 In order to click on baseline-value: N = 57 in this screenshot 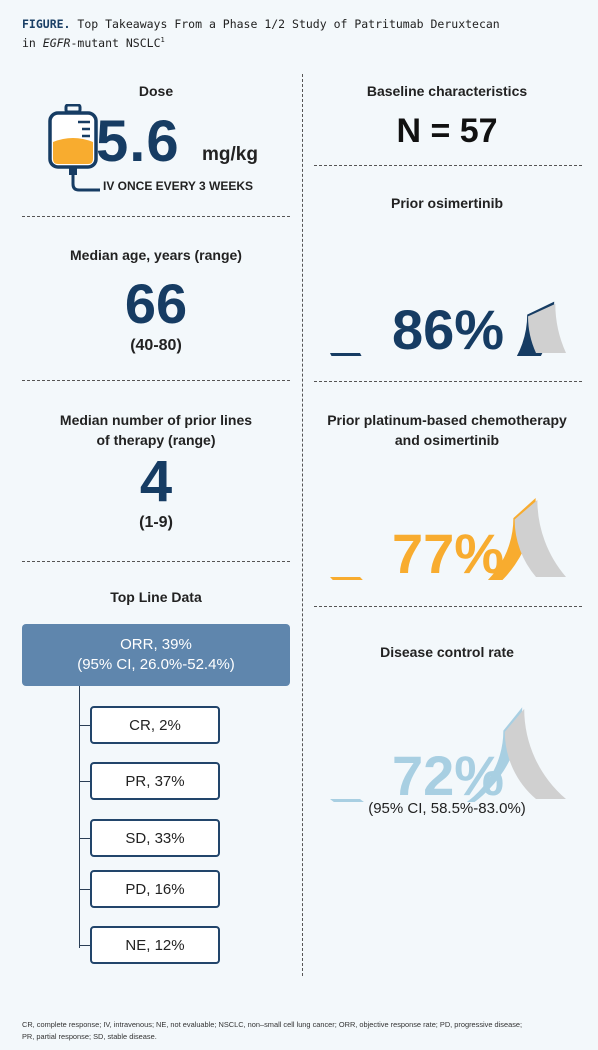, I will do `click(447, 131)`.